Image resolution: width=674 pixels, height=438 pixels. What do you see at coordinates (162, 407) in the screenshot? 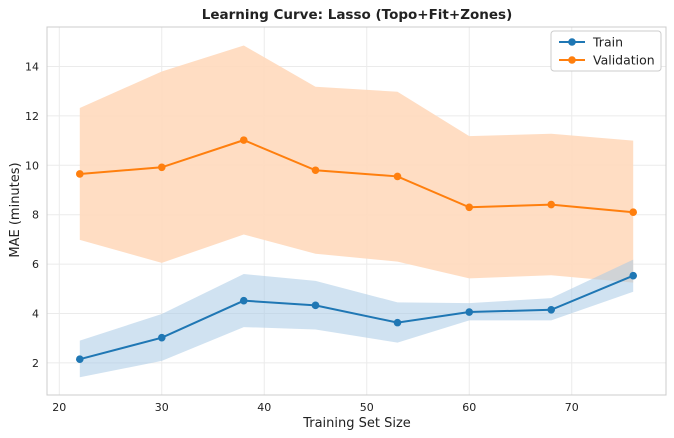
I see `x-tick-label: 30` at bounding box center [162, 407].